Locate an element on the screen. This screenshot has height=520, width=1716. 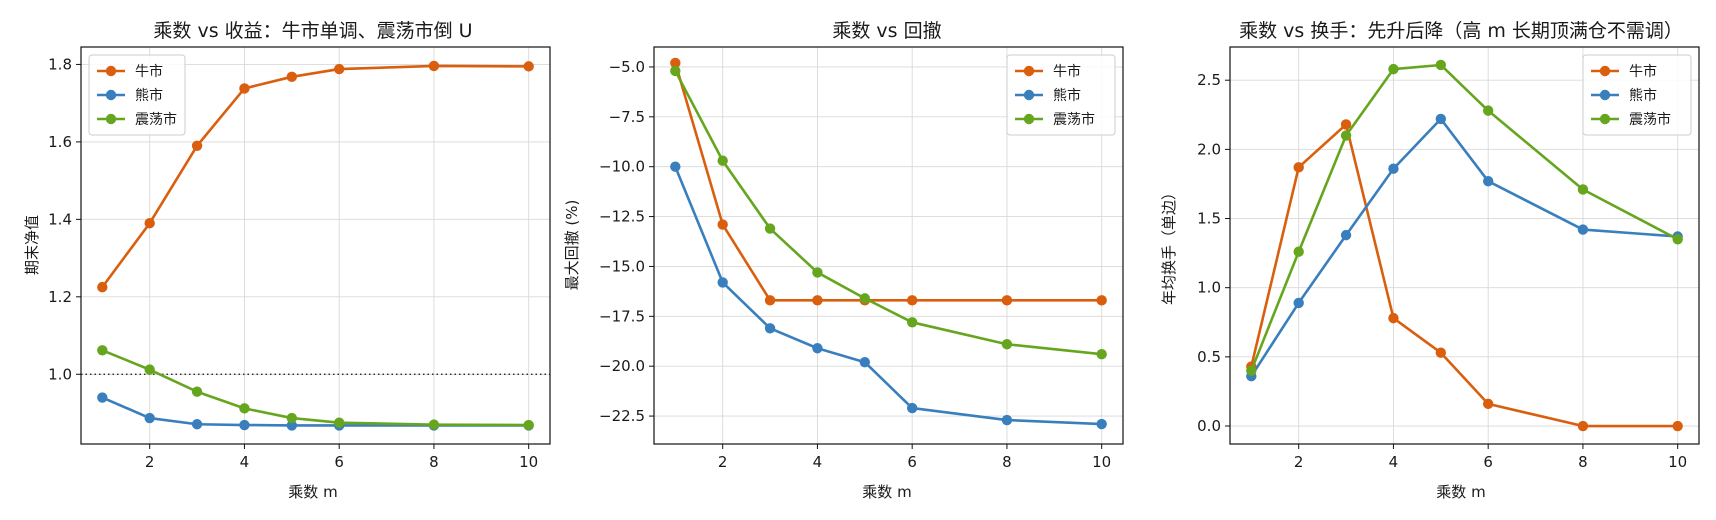
chart-1-ylabel: 期末净值 is located at coordinates (32, 245).